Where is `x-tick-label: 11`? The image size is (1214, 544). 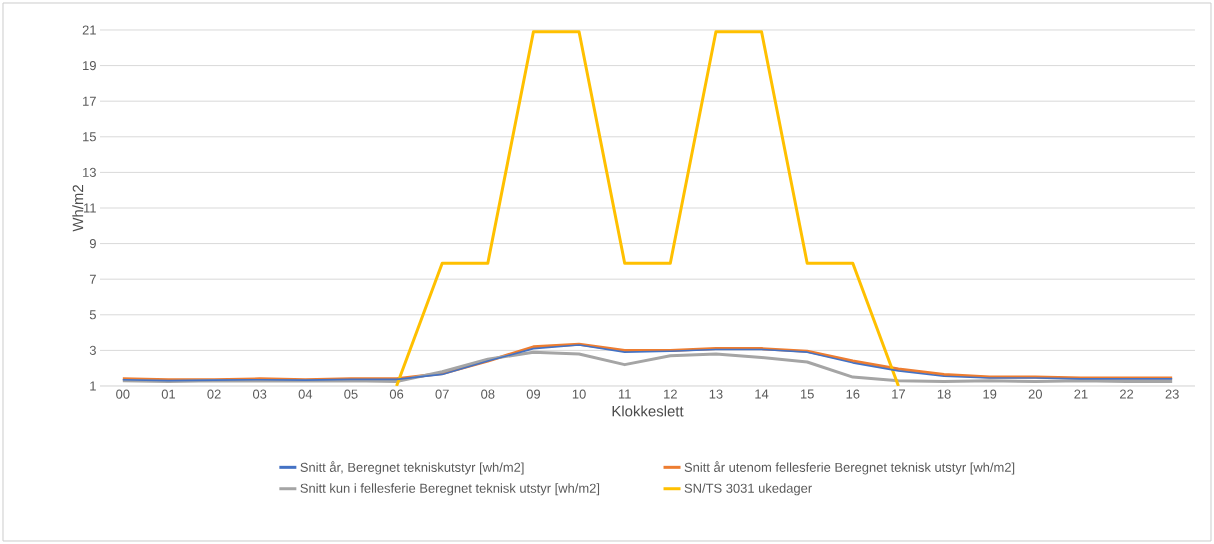 x-tick-label: 11 is located at coordinates (624, 394).